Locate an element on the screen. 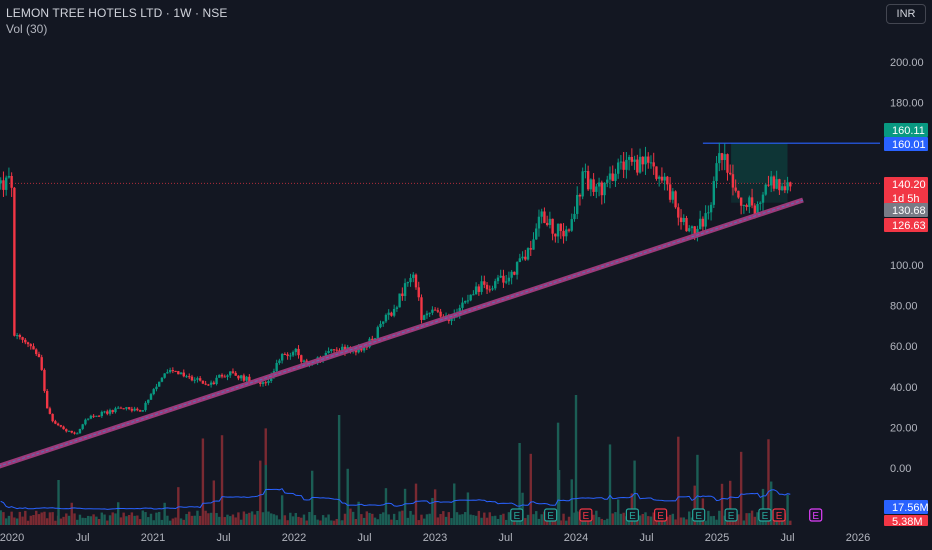  x-axis-tick-label: Jul is located at coordinates (223, 538).